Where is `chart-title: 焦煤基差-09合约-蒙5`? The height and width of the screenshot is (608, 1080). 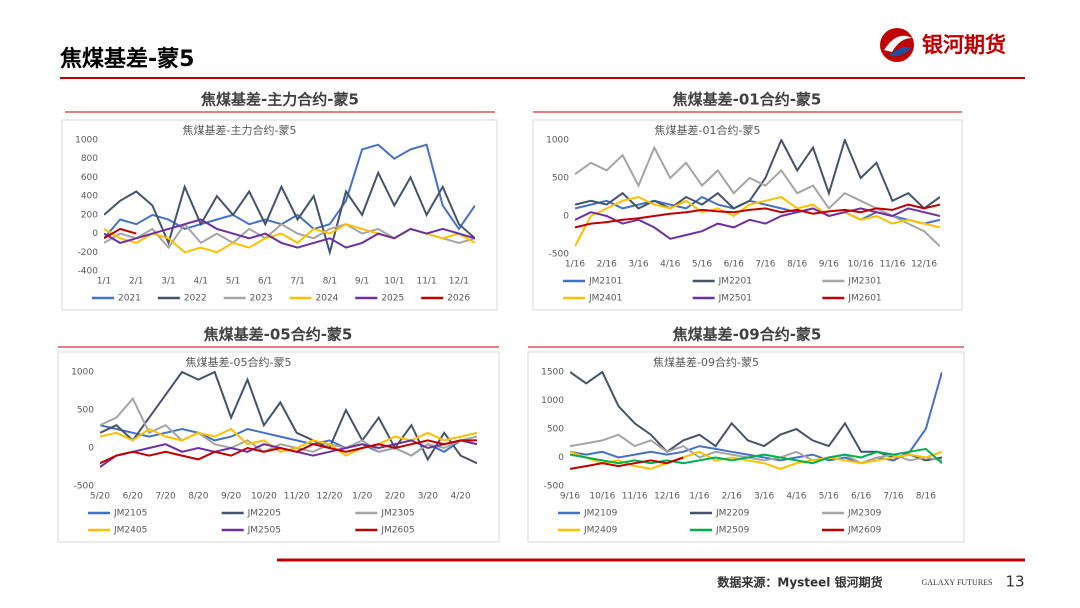
chart-title: 焦煤基差-09合约-蒙5 is located at coordinates (706, 362).